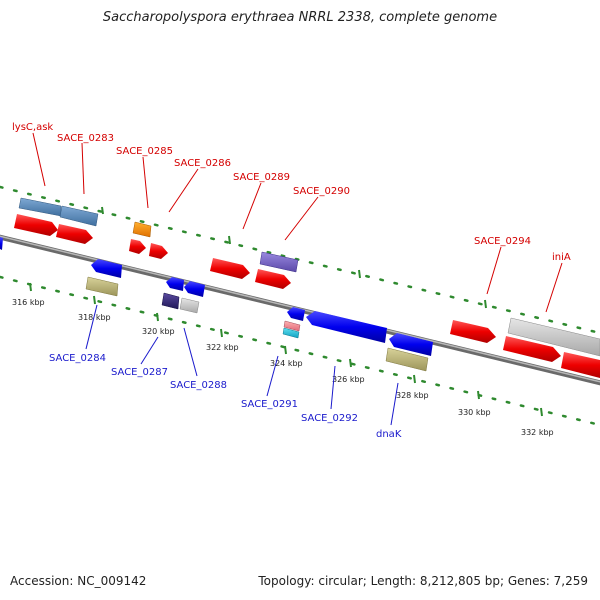 Image resolution: width=600 pixels, height=600 pixels. What do you see at coordinates (77, 358) in the screenshot?
I see `gene-label: SACE_0284` at bounding box center [77, 358].